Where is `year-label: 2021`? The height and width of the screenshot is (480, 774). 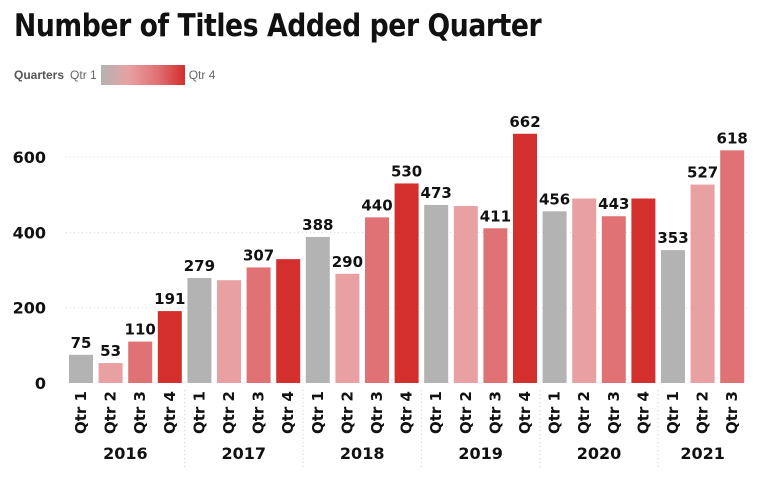 year-label: 2021 is located at coordinates (702, 453).